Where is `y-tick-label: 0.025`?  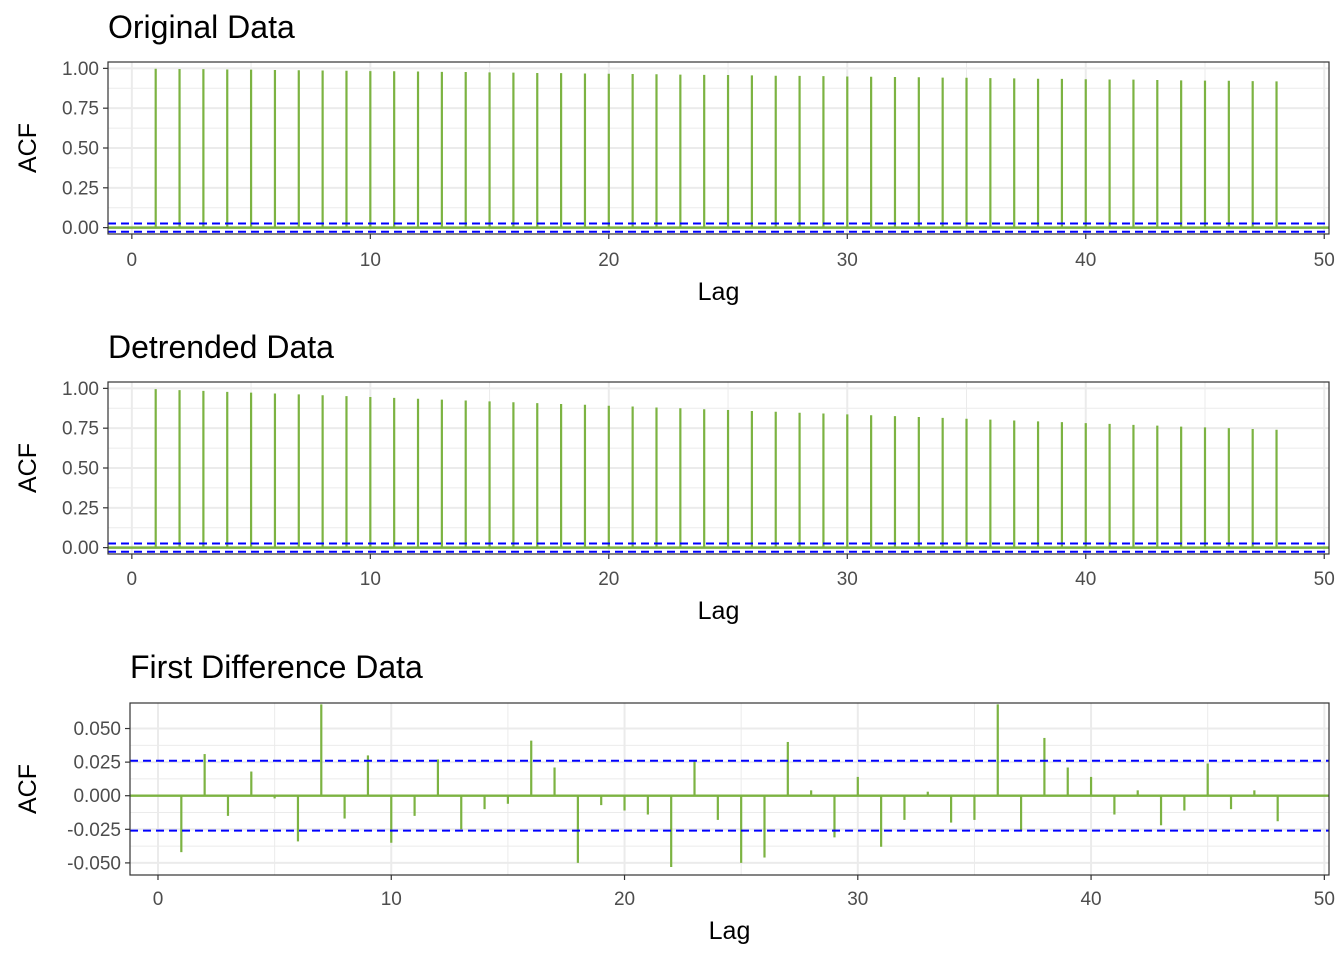
y-tick-label: 0.025 is located at coordinates (97, 763).